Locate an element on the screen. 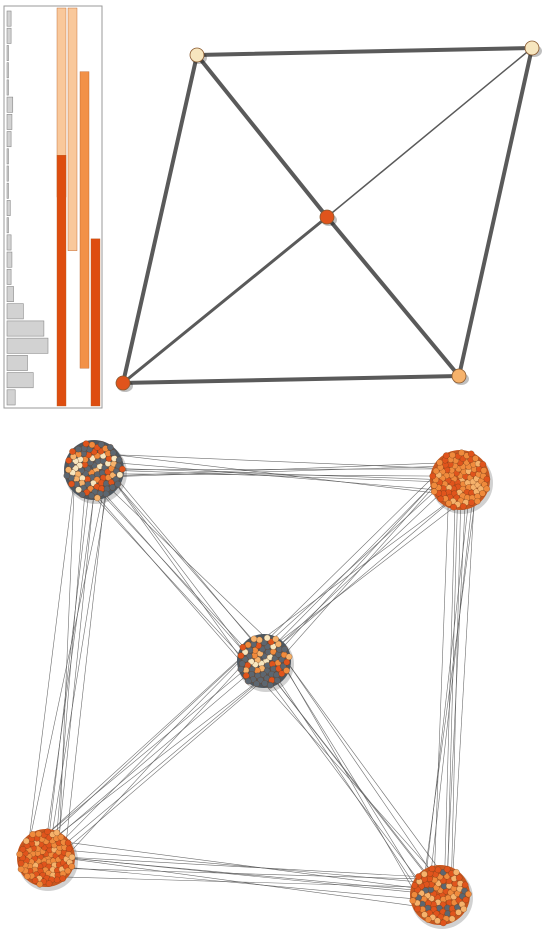 The width and height of the screenshot is (543, 951). cluster-top-left is located at coordinates (95, 472).